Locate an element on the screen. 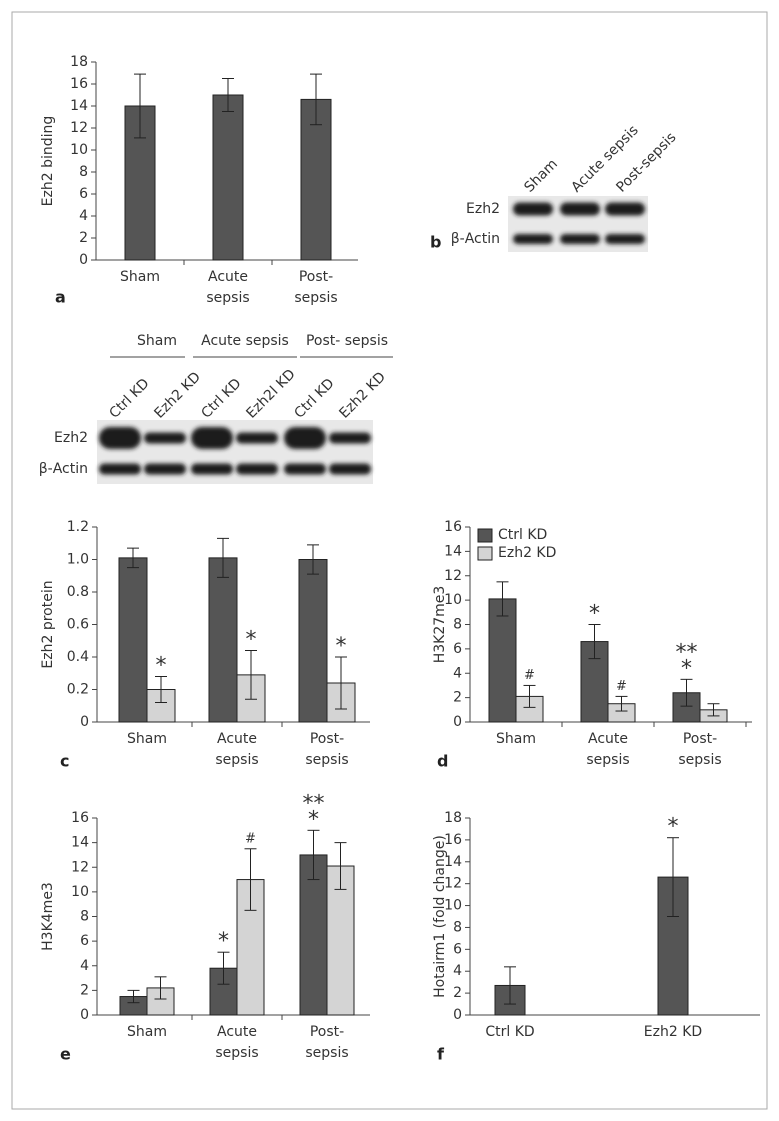 The height and width of the screenshot is (1121, 779). y-tick-label: 12 is located at coordinates (80, 867).